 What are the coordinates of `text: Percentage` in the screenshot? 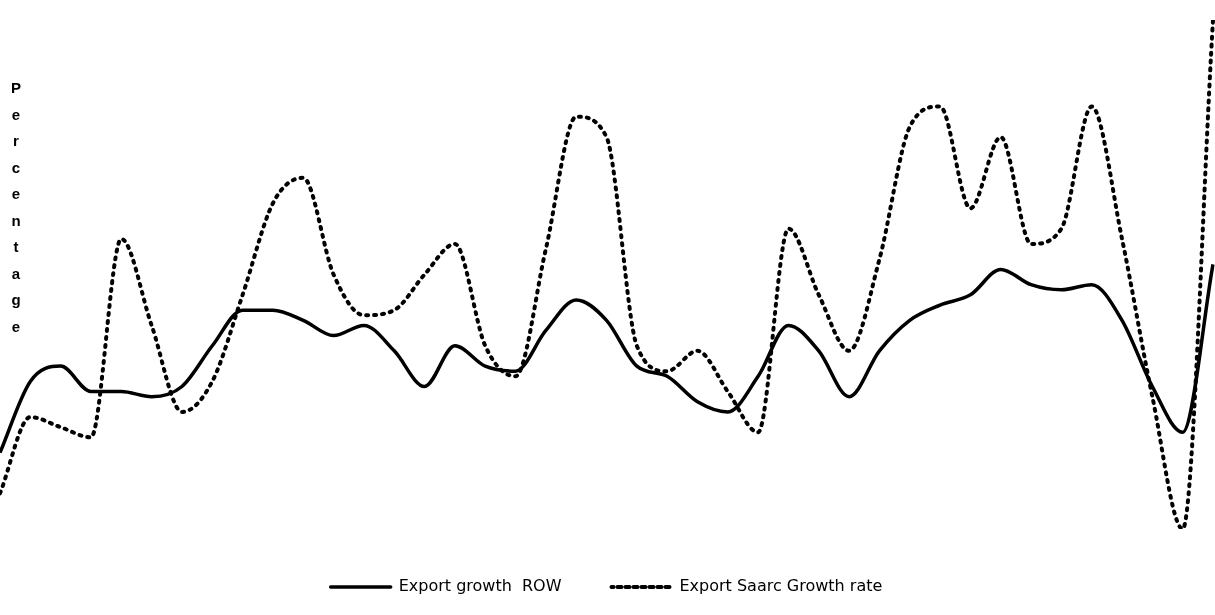 It's located at (15, 207).